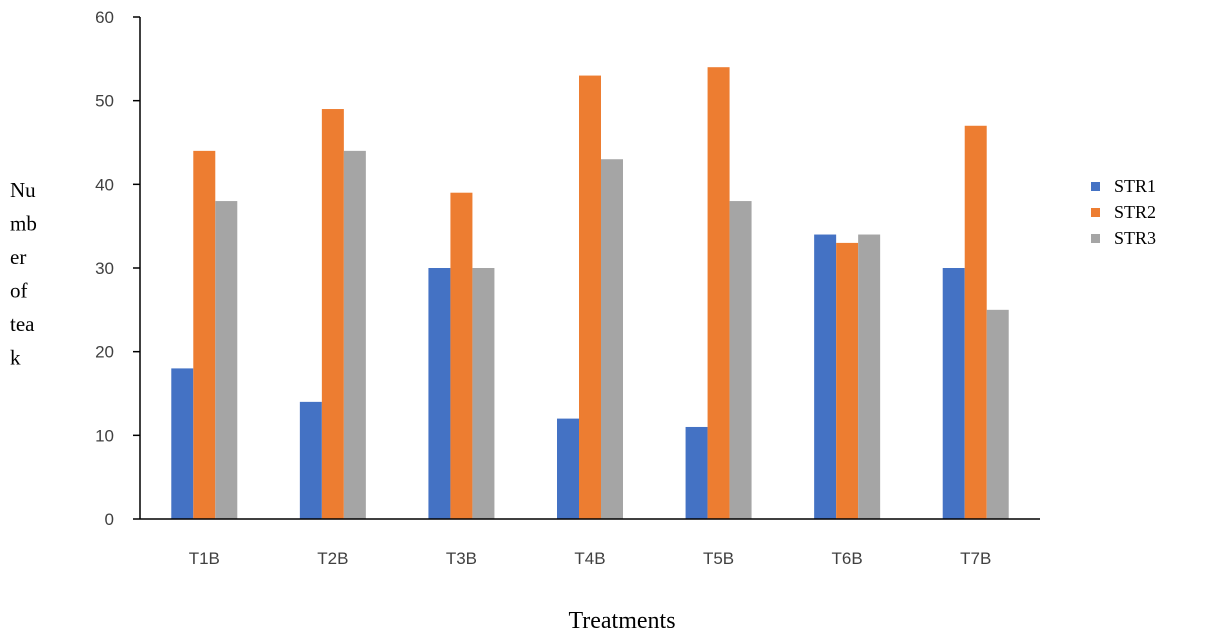 This screenshot has width=1207, height=633. Describe the element at coordinates (483, 393) in the screenshot. I see `bar-str3-t3b` at that location.